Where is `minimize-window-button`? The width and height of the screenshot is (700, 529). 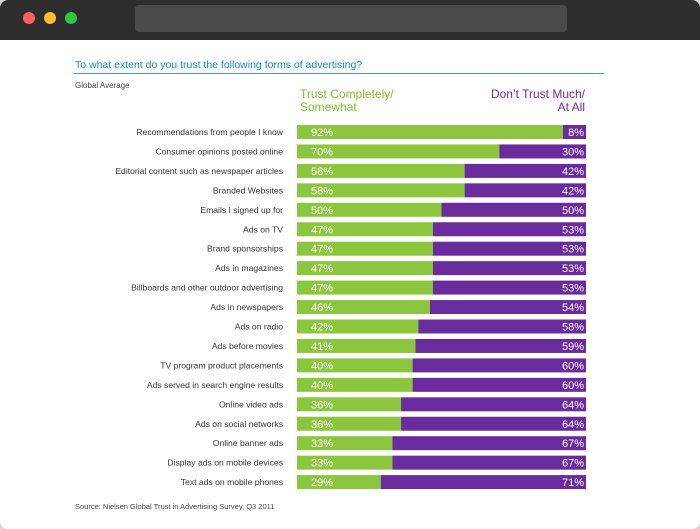
minimize-window-button is located at coordinates (50, 18).